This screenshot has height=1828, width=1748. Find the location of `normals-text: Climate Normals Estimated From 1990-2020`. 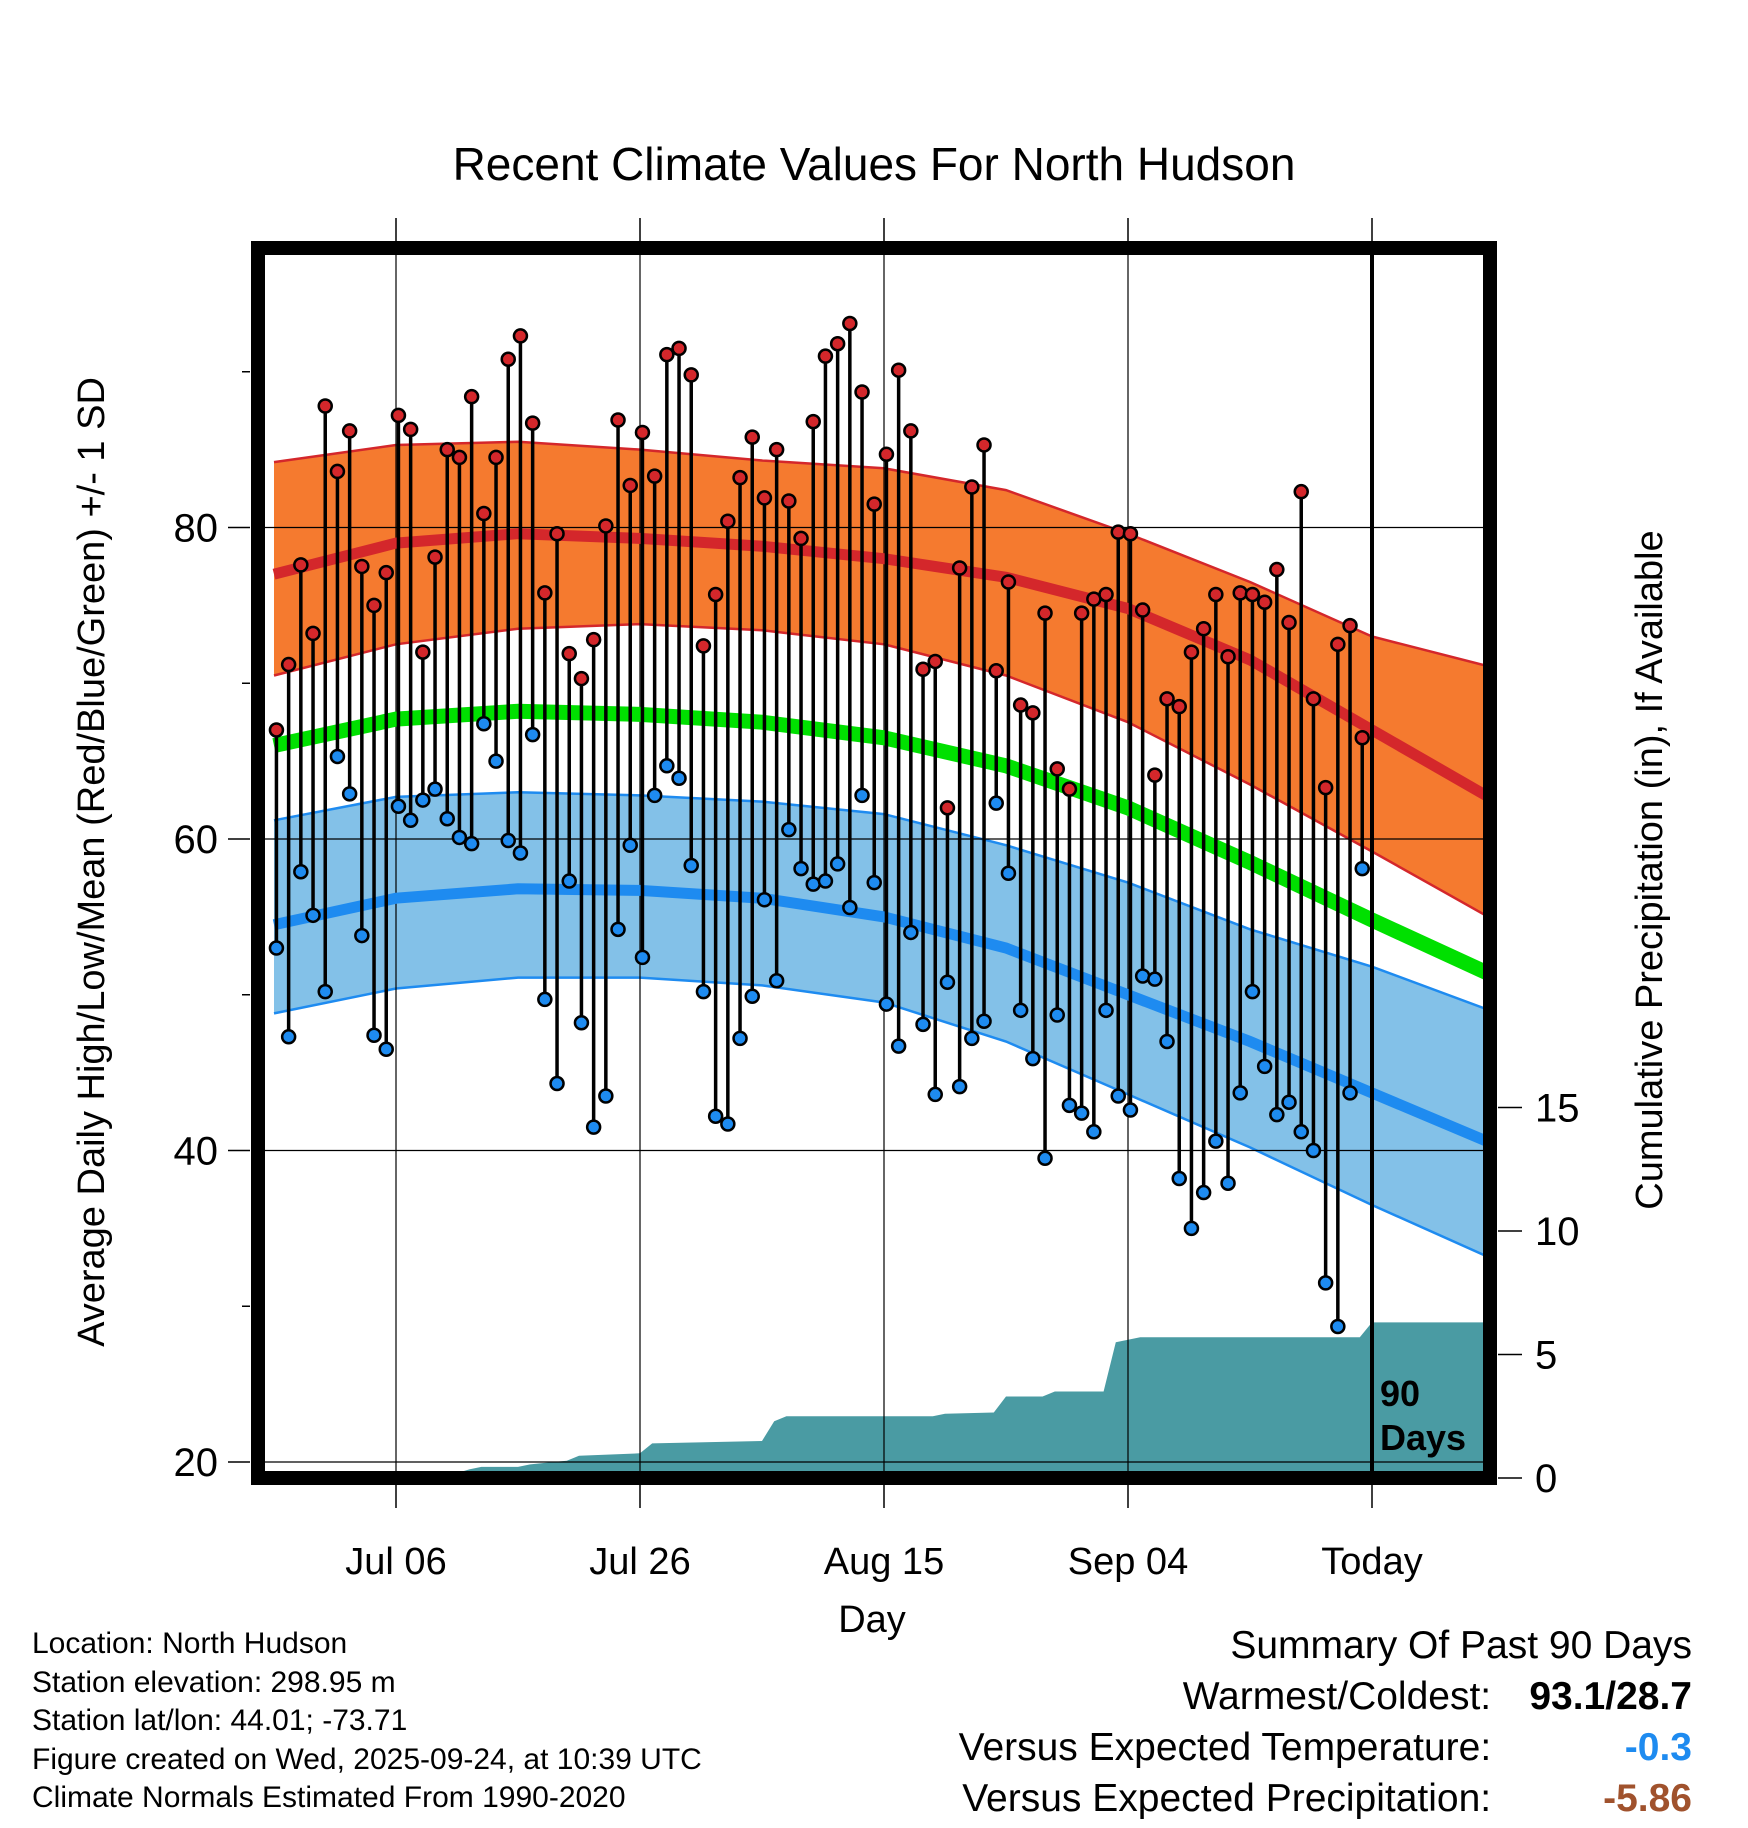

normals-text: Climate Normals Estimated From 1990-2020 is located at coordinates (329, 1797).